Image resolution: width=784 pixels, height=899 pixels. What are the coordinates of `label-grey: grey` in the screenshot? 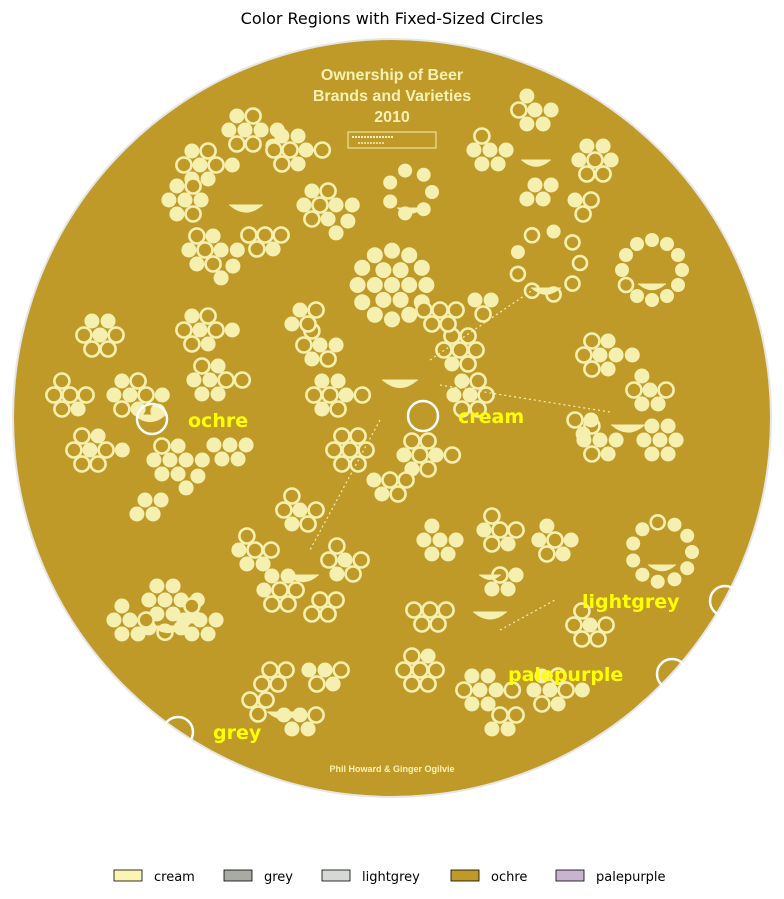 It's located at (237, 733).